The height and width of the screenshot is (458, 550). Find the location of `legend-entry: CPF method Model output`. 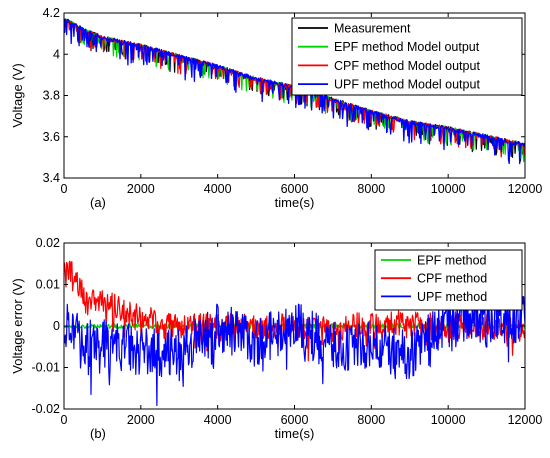

legend-entry: CPF method Model output is located at coordinates (407, 66).